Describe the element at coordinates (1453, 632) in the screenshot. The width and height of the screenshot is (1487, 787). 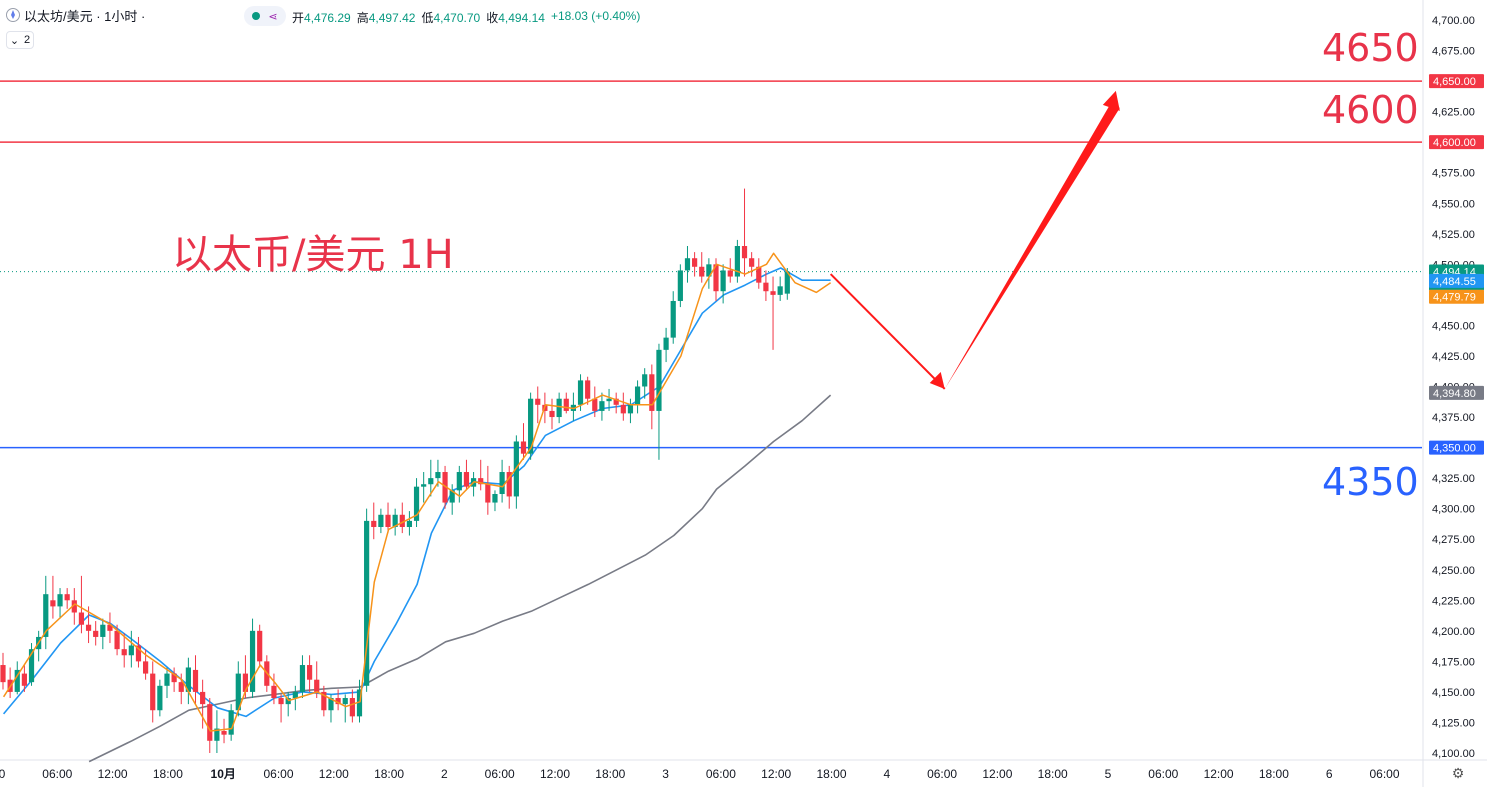
I see `y-tick-label: 4,200.00` at that location.